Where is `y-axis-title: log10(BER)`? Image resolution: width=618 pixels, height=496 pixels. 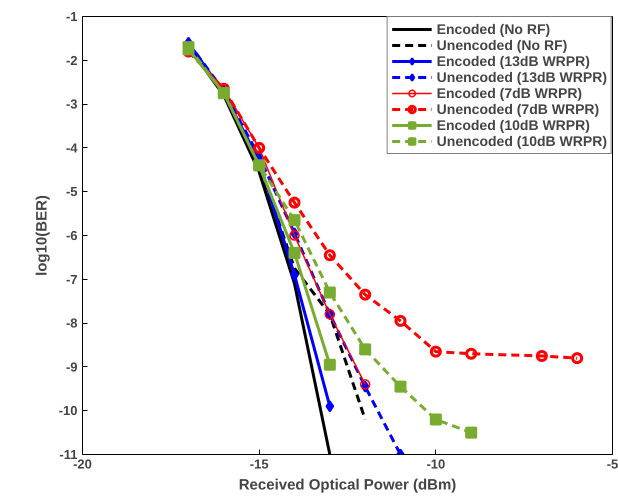 y-axis-title: log10(BER) is located at coordinates (42, 235).